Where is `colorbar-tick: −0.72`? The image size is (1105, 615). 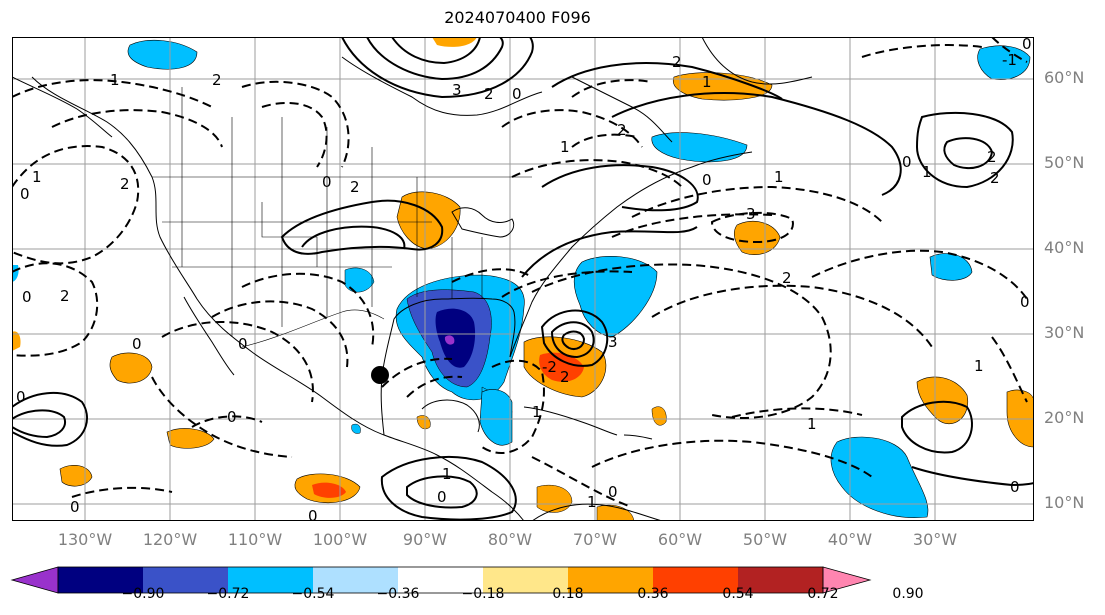 colorbar-tick: −0.72 is located at coordinates (228, 594).